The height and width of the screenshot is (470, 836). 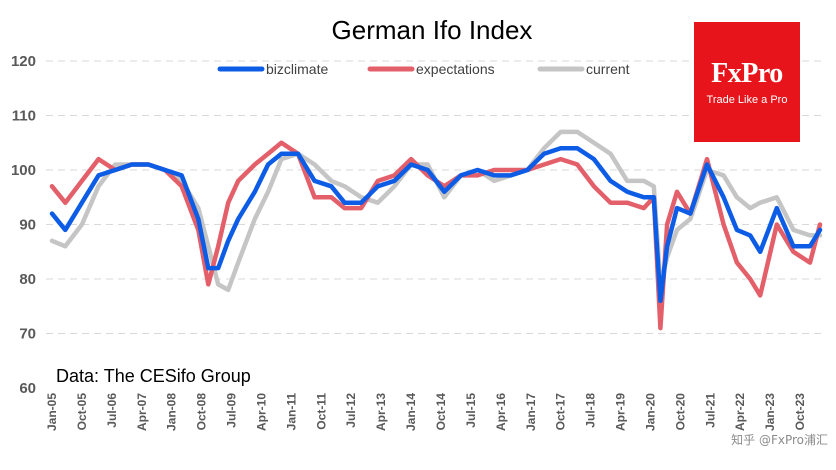 What do you see at coordinates (501, 412) in the screenshot?
I see `x-tick-label: Apr-16` at bounding box center [501, 412].